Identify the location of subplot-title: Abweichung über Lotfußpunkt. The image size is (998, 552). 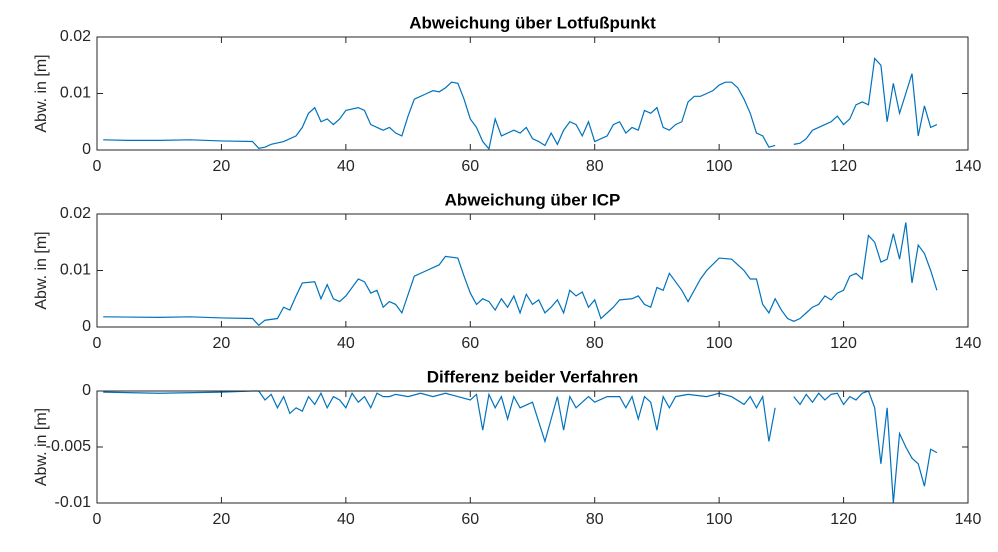
(532, 22).